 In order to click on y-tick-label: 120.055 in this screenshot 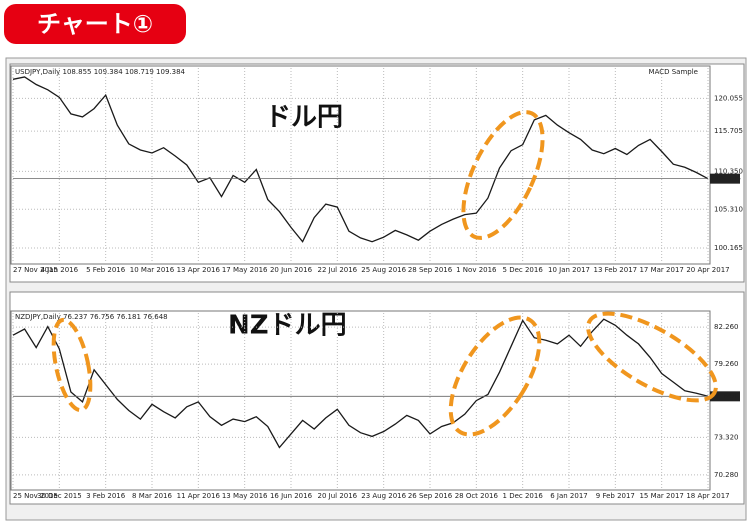, I will do `click(728, 98)`.